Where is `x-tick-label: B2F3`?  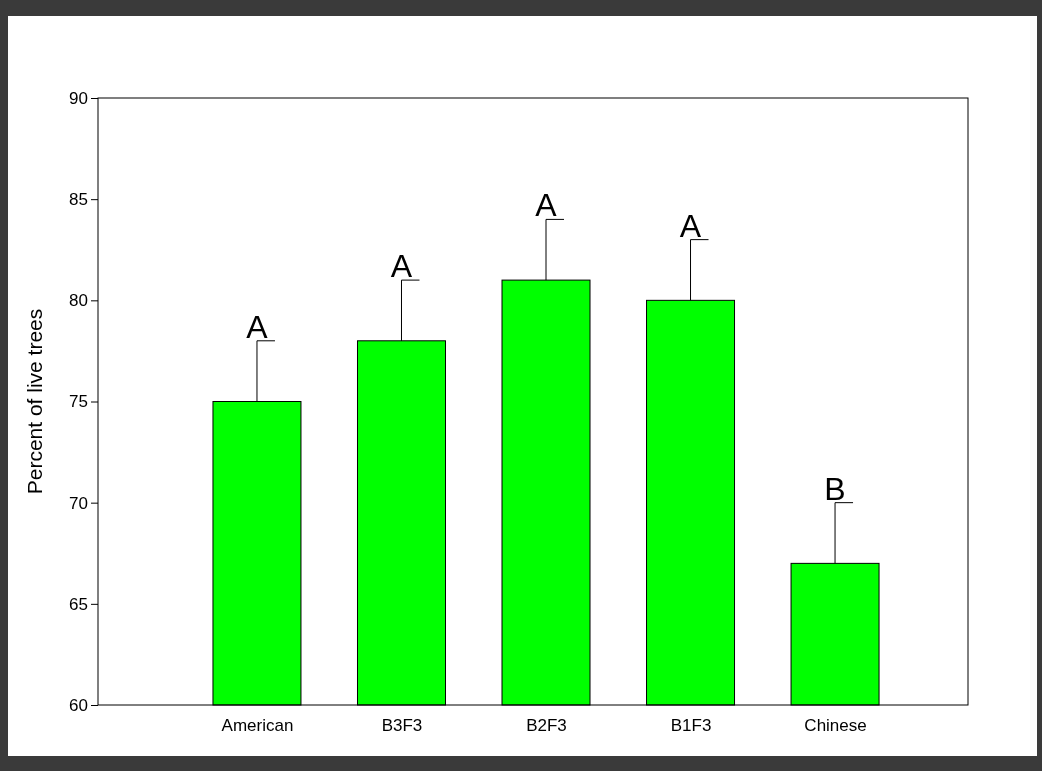 x-tick-label: B2F3 is located at coordinates (546, 726).